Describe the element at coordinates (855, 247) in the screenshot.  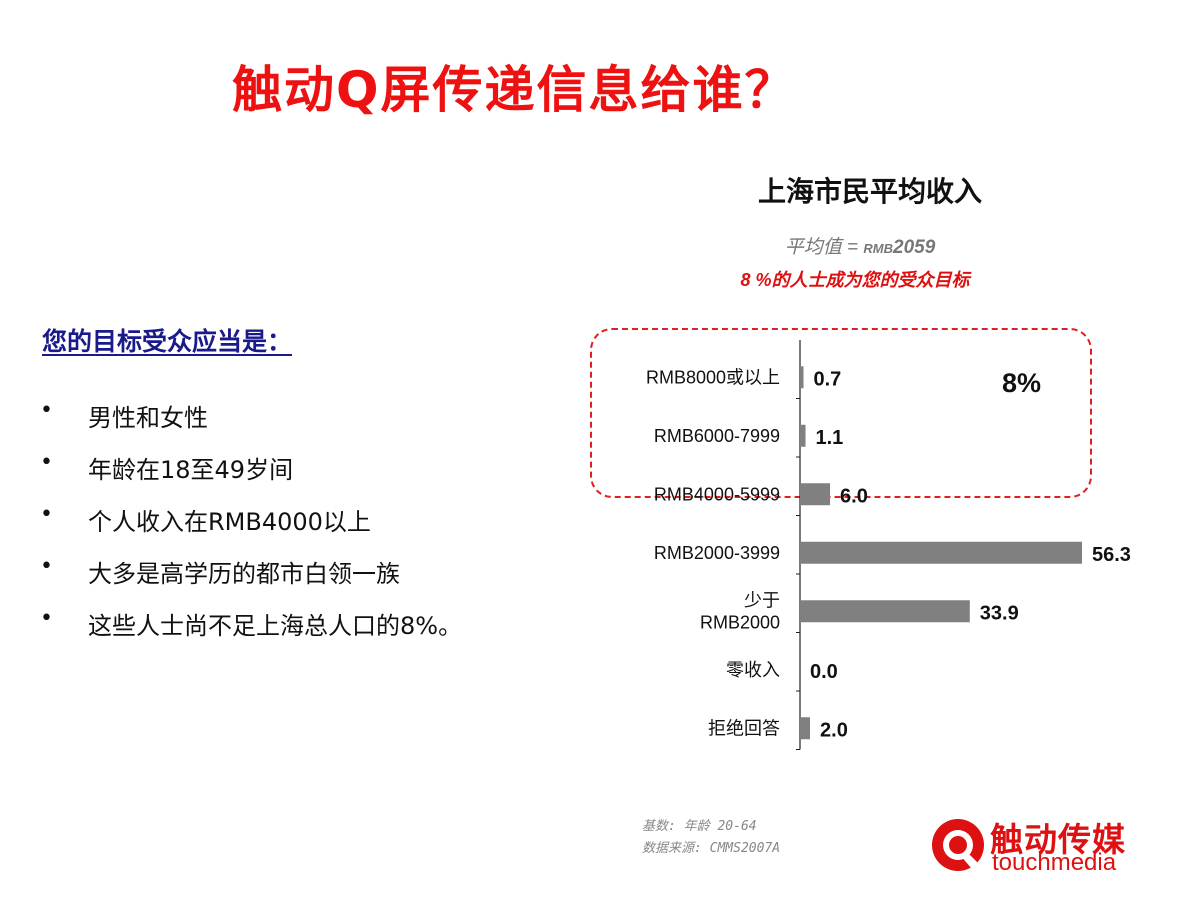
I see `average-equals: =` at that location.